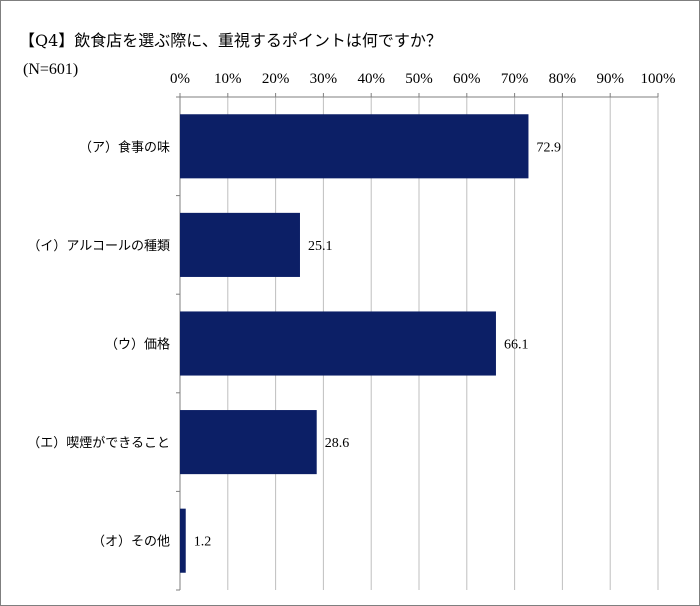  Describe the element at coordinates (230, 40) in the screenshot. I see `chart-title: 【Q4】飲食店を選ぶ際に、重視するポイントは何ですか？` at that location.